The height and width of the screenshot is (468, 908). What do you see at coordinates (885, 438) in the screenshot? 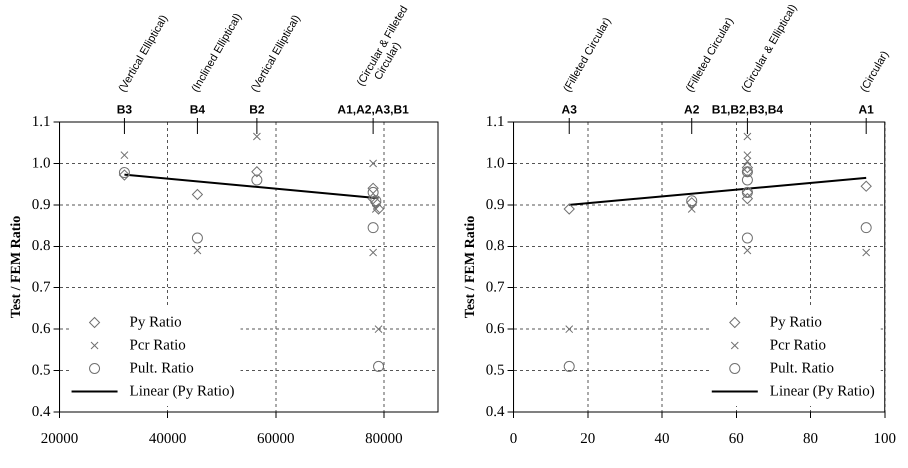
I see `x-tick-label: 100` at bounding box center [885, 438].